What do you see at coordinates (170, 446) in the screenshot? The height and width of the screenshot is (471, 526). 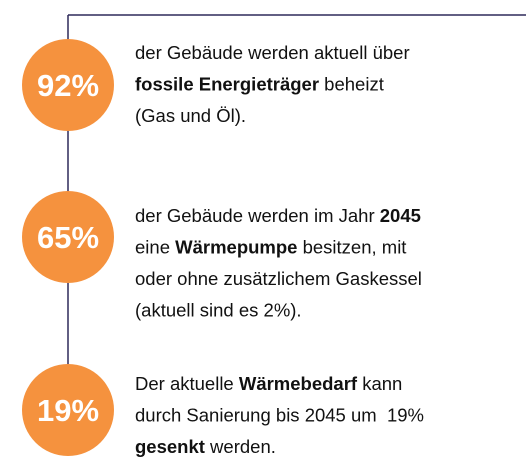 I see `bold-text: gesenkt` at bounding box center [170, 446].